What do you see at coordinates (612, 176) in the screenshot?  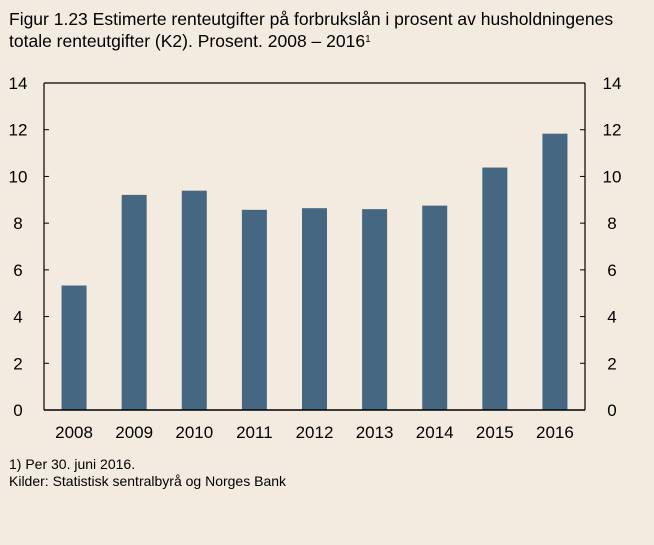 I see `right-y-tick-label: 10` at bounding box center [612, 176].